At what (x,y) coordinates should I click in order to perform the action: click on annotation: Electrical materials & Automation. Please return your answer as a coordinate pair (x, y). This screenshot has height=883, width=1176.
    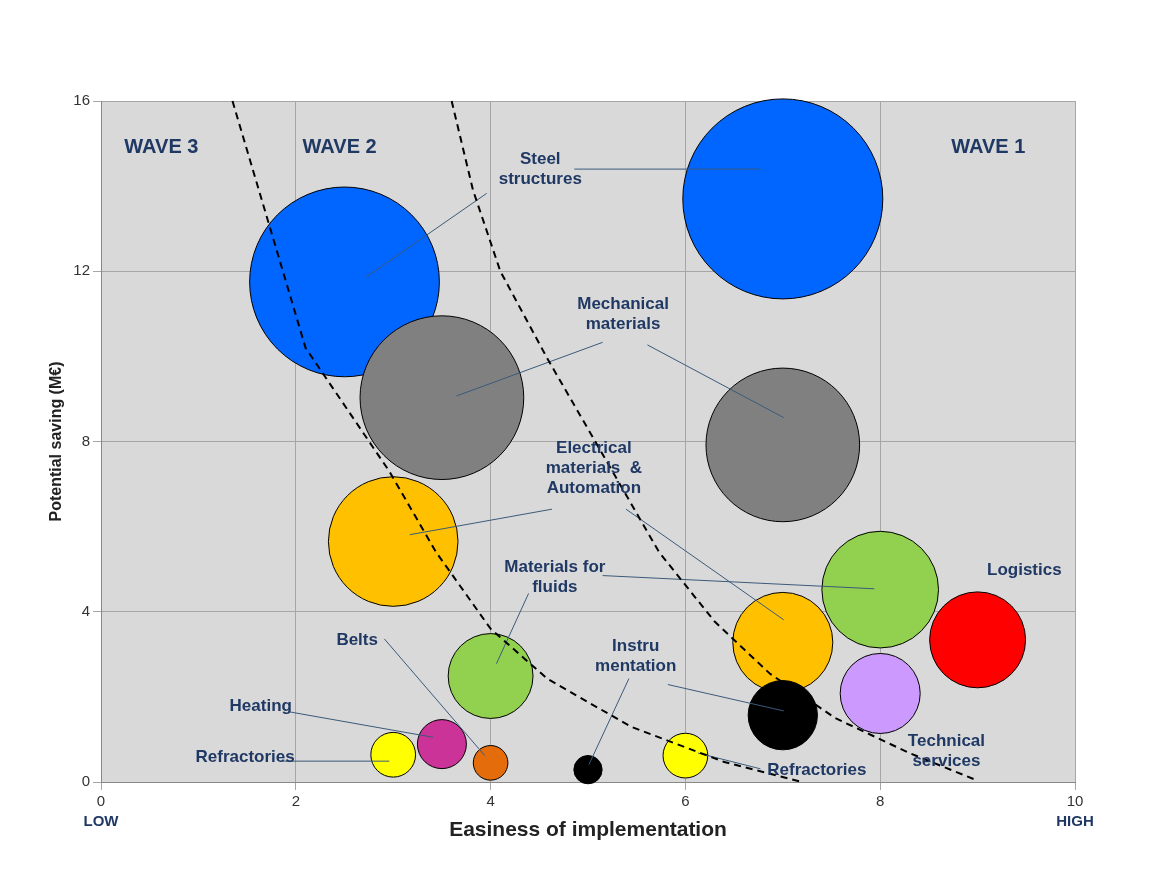
    Looking at the image, I should click on (594, 468).